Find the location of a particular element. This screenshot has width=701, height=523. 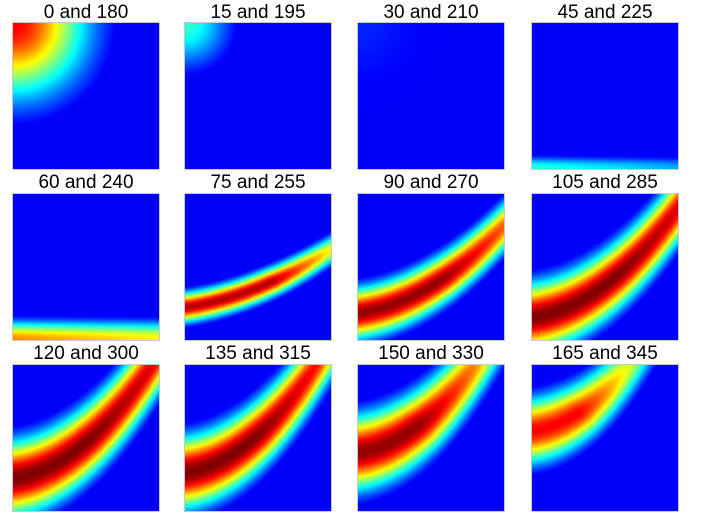

panel-title: 150 and 330 is located at coordinates (431, 353).